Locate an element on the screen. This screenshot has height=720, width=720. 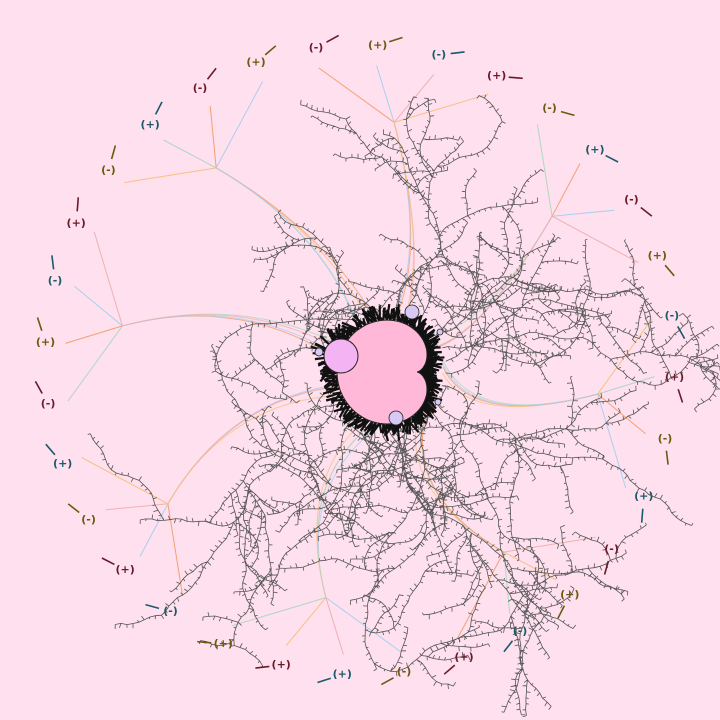
core is located at coordinates (379, 365).